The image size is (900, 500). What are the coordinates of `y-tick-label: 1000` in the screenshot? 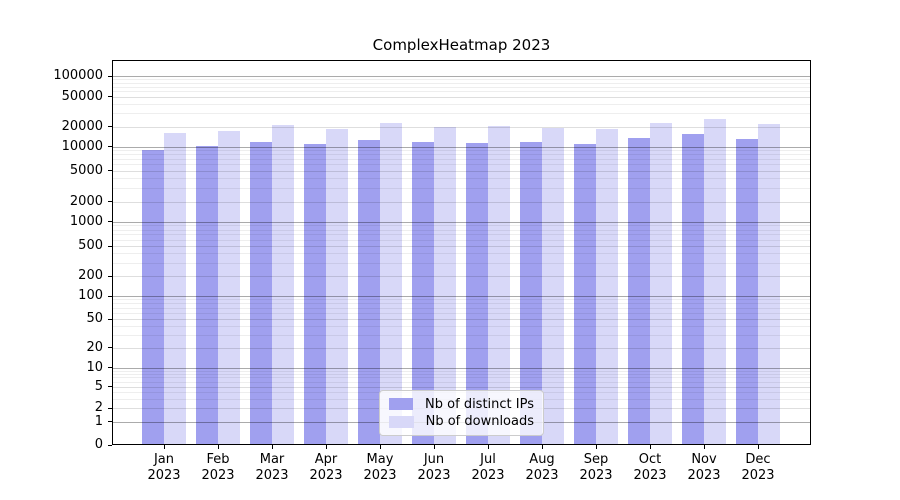 It's located at (86, 221).